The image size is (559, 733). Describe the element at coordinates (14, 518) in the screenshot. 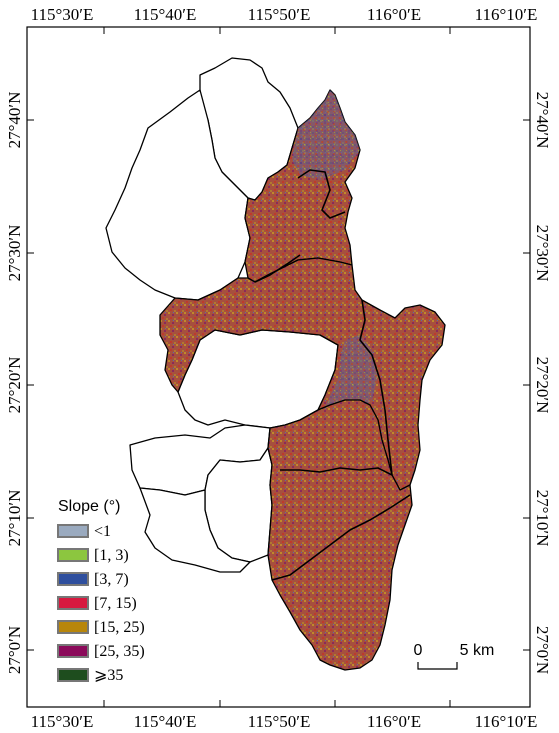

I see `left-lat-label-4: 27°10′N` at that location.